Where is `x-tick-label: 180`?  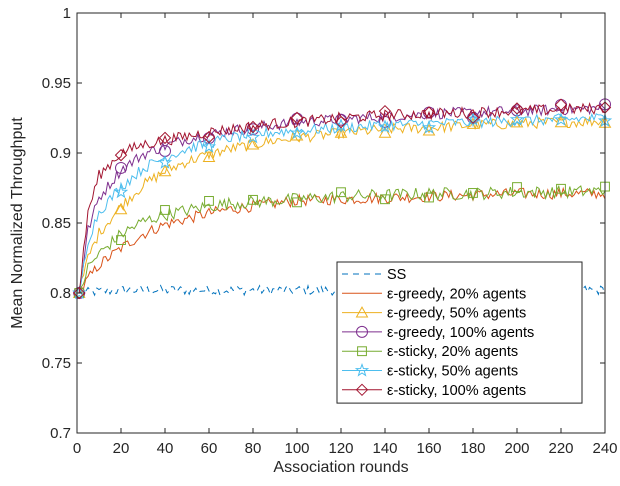 x-tick-label: 180 is located at coordinates (472, 448).